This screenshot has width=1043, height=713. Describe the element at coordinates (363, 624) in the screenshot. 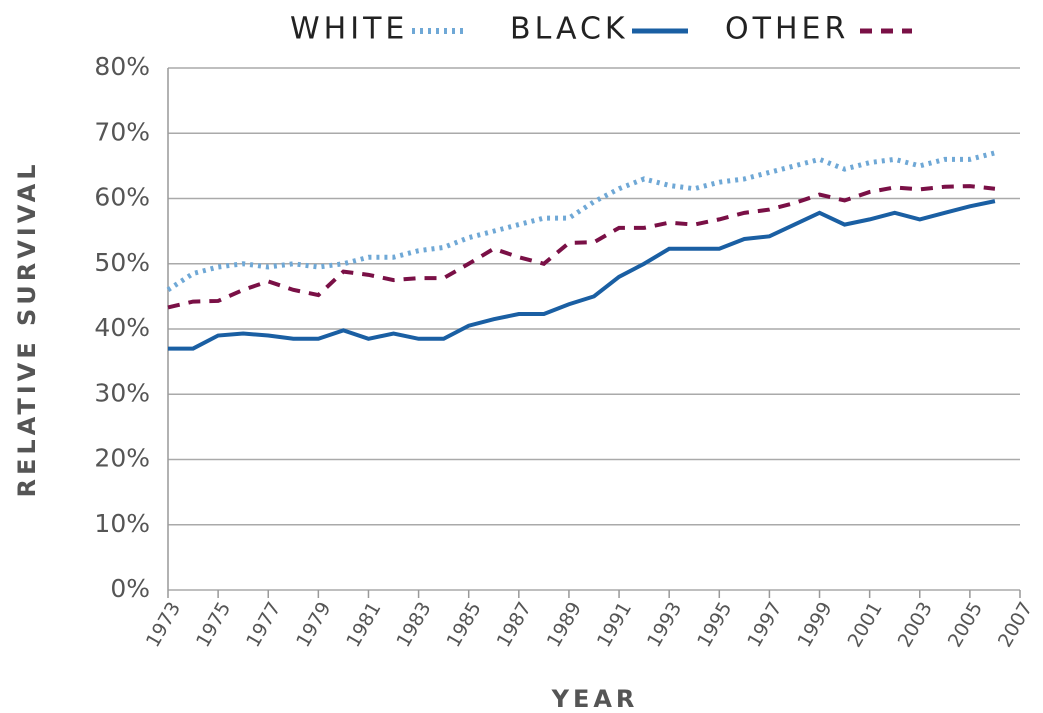

I see `x-tick-label: 1981` at that location.